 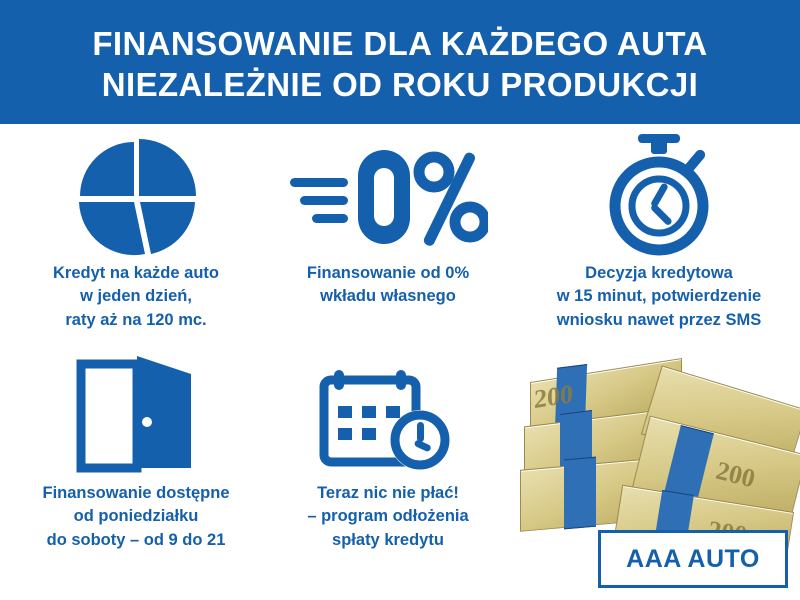 I want to click on caption-line: w jeden dzień,, so click(x=136, y=296).